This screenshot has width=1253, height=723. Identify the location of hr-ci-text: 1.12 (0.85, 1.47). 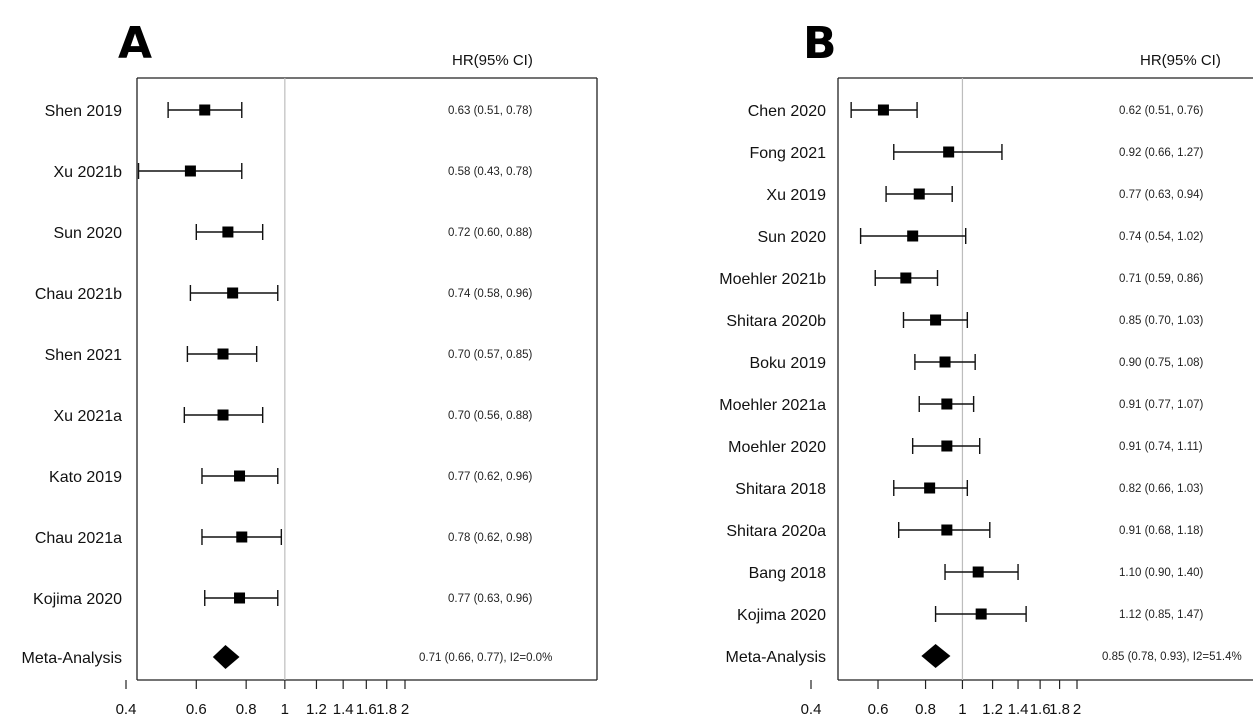
(1161, 615).